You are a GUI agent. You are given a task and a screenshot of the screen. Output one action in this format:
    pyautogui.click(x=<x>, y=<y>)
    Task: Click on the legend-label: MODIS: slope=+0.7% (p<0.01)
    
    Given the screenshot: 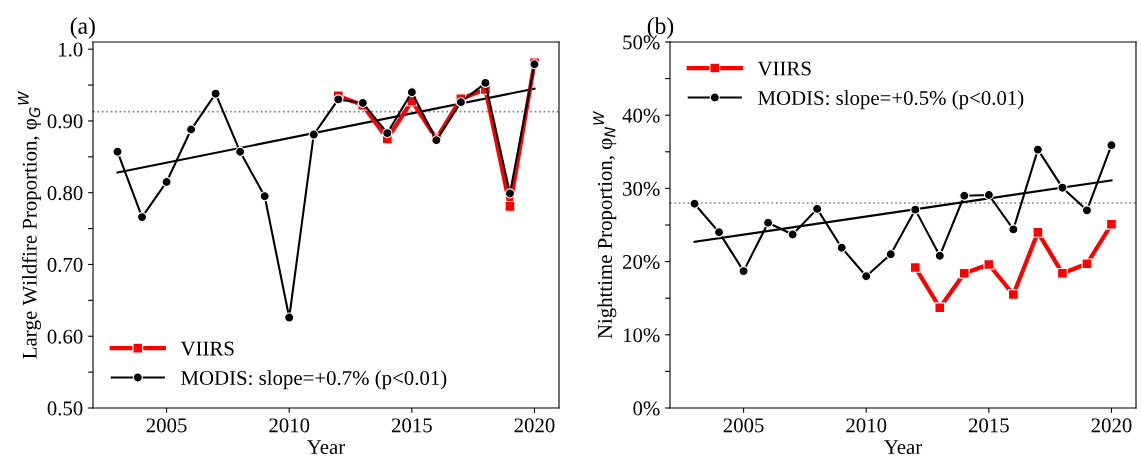 What is the action you would take?
    pyautogui.click(x=314, y=380)
    